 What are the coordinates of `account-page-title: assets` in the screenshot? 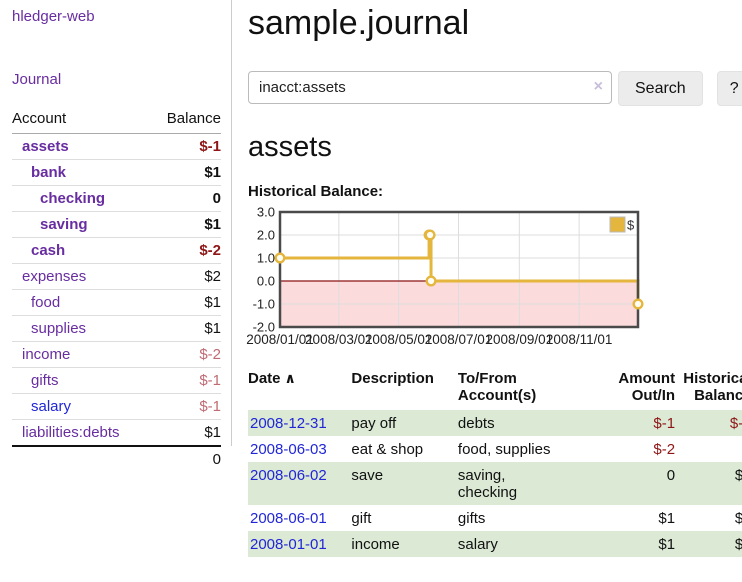 It's located at (290, 147).